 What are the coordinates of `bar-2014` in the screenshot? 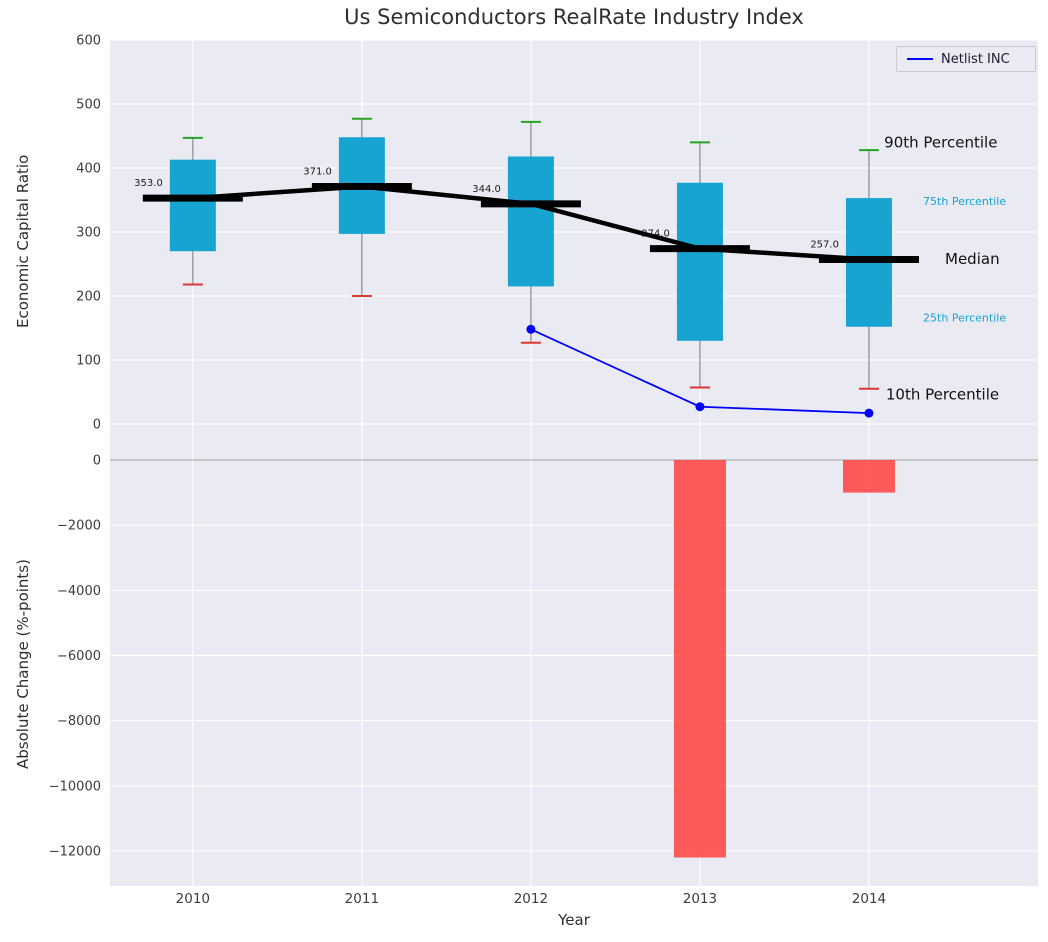 It's located at (868, 476).